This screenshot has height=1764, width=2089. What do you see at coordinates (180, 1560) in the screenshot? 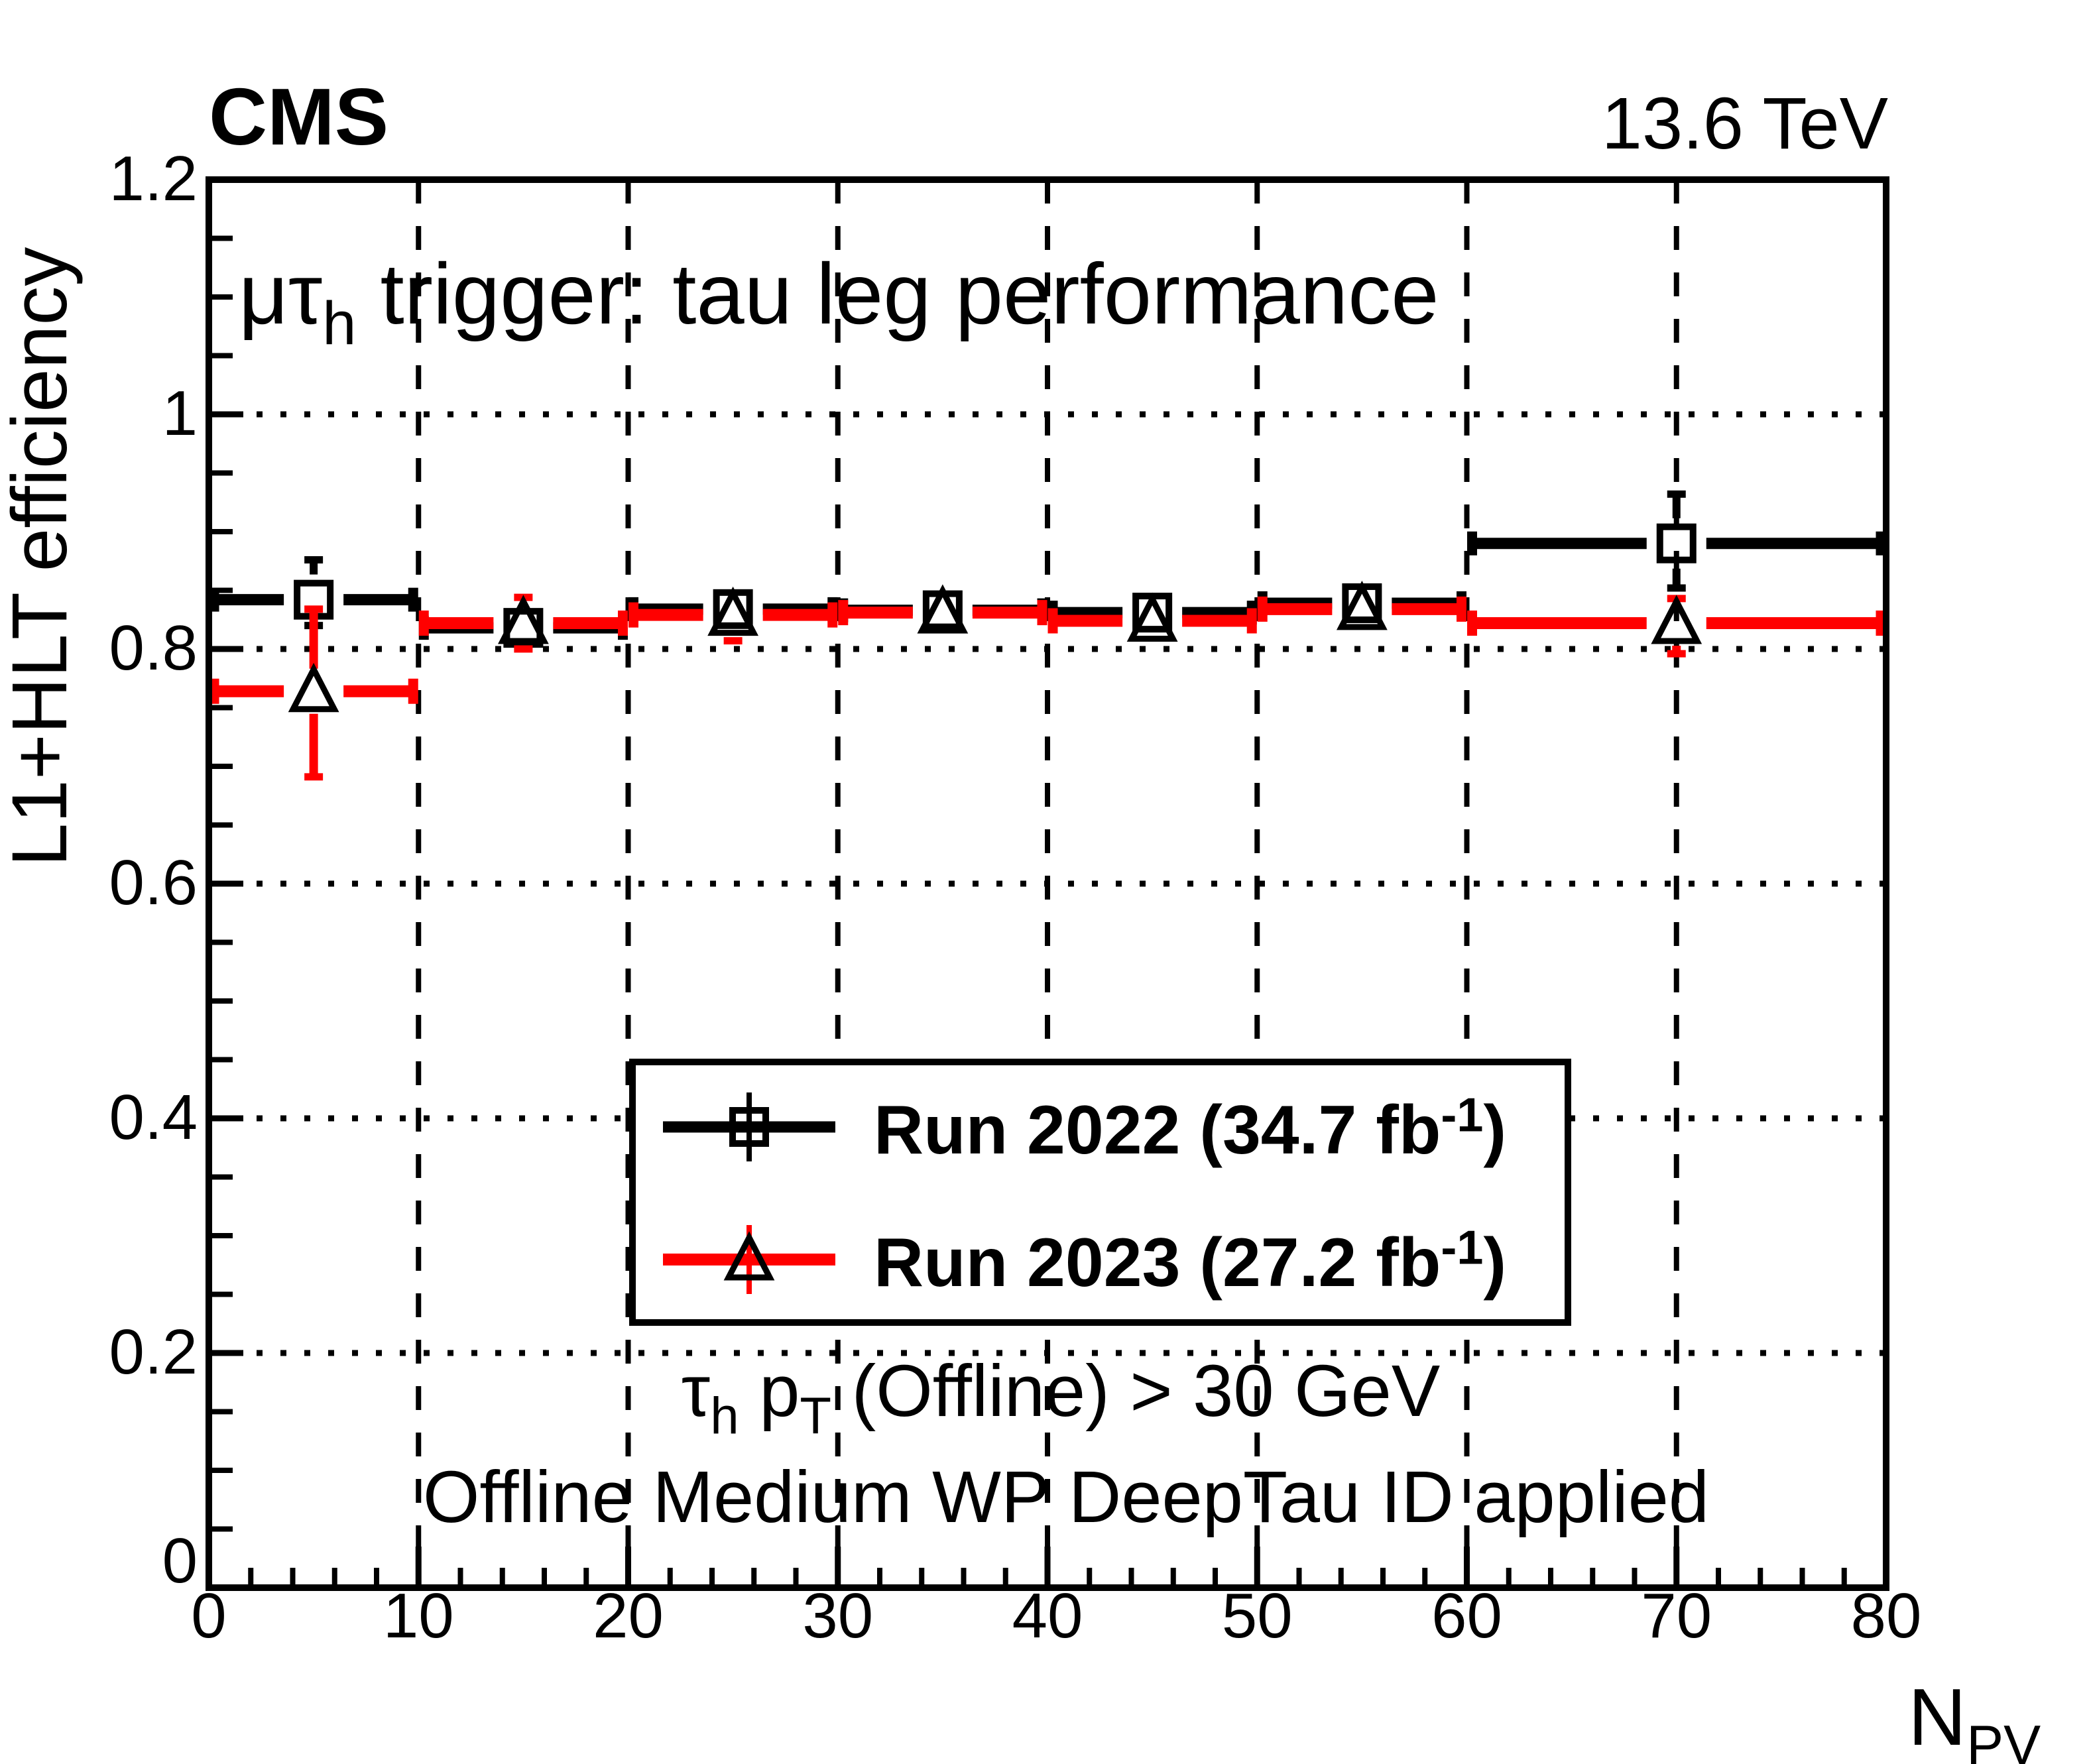
I see `y-tick-label-0: 0` at bounding box center [180, 1560].